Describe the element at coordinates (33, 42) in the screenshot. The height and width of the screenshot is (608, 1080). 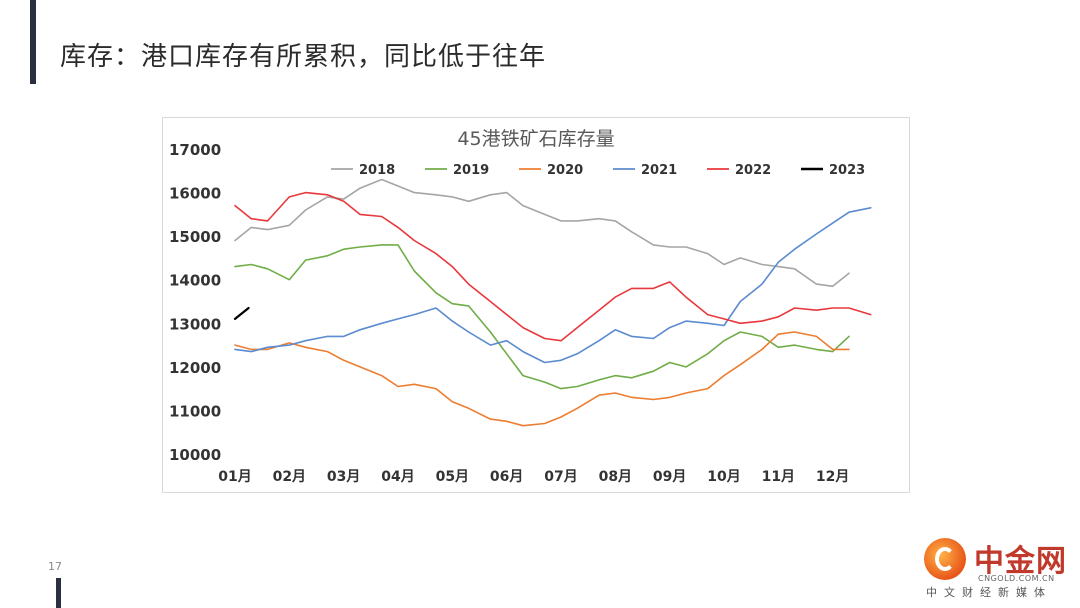
I see `title-accent-bar` at that location.